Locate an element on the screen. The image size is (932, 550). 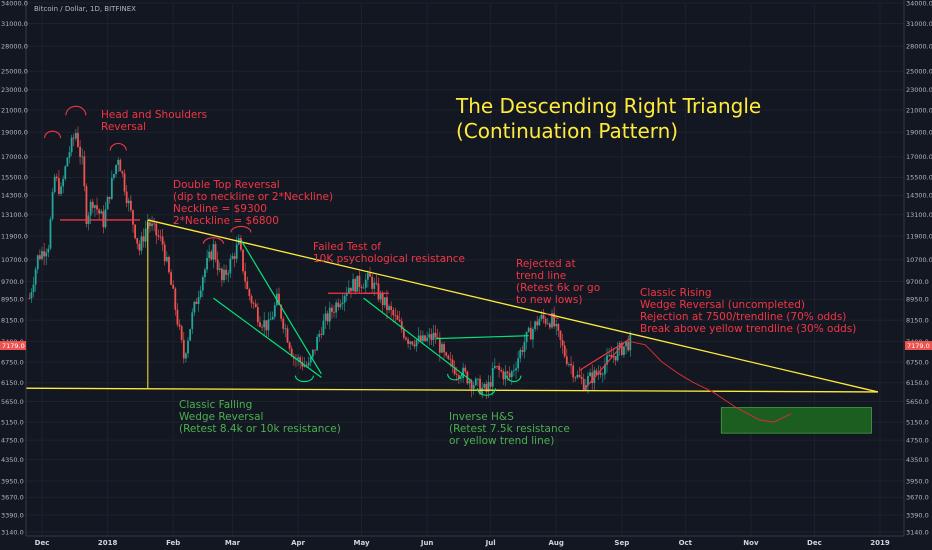
annotation-line: (dip to neckline or 2*Neckline) is located at coordinates (253, 197).